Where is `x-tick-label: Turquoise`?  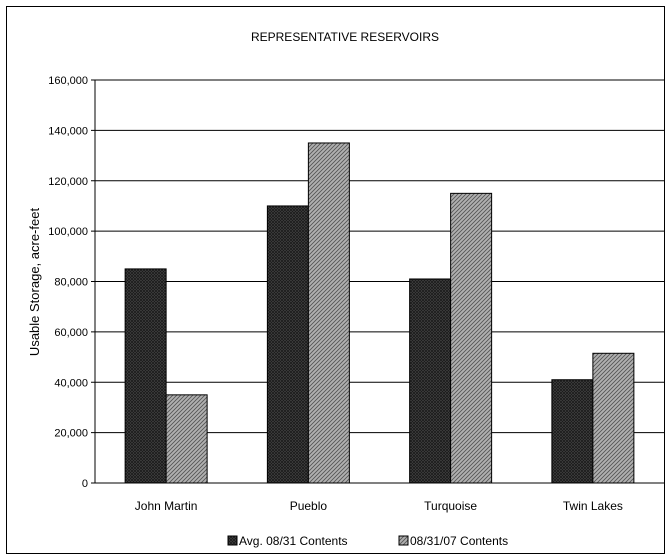
x-tick-label: Turquoise is located at coordinates (450, 506).